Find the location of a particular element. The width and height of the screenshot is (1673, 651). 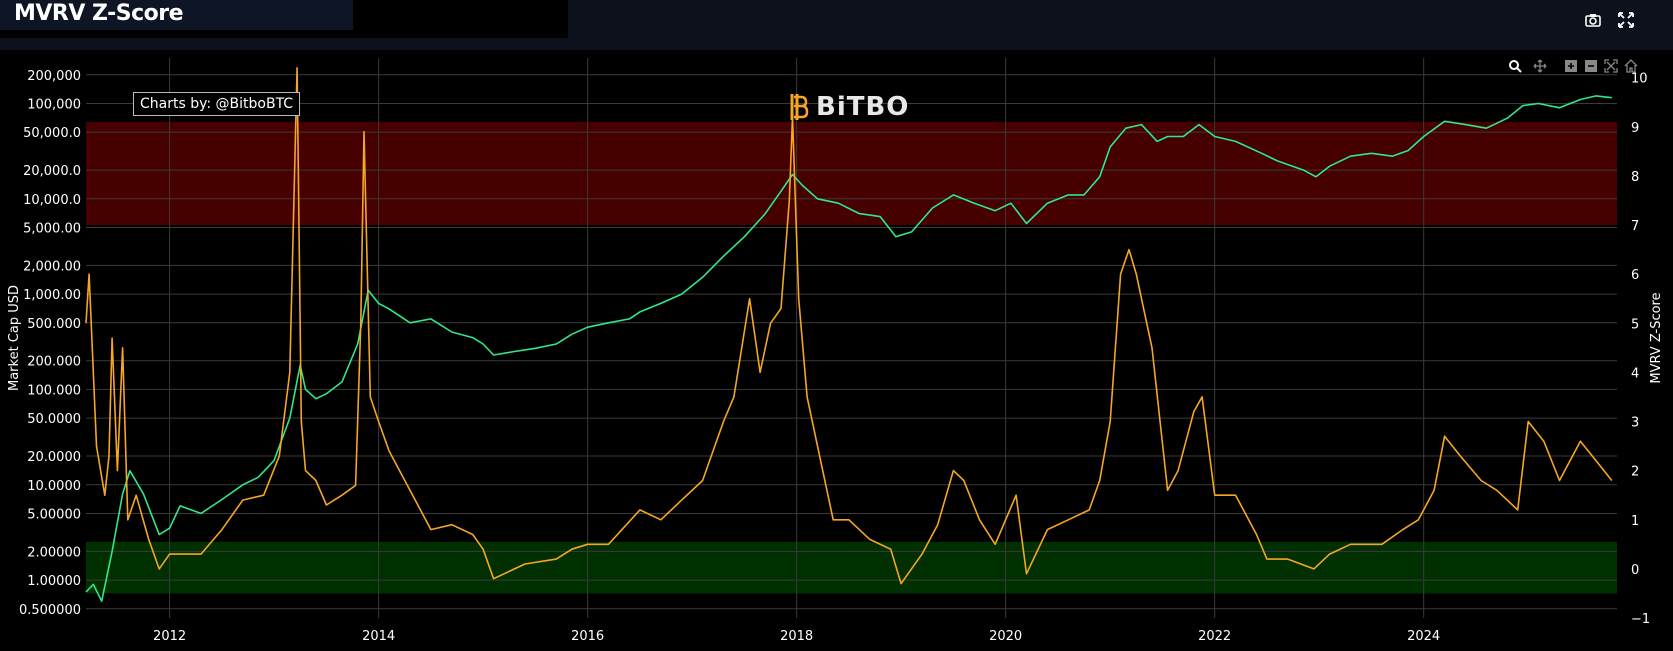

x-tick-label: 2016 is located at coordinates (587, 636).